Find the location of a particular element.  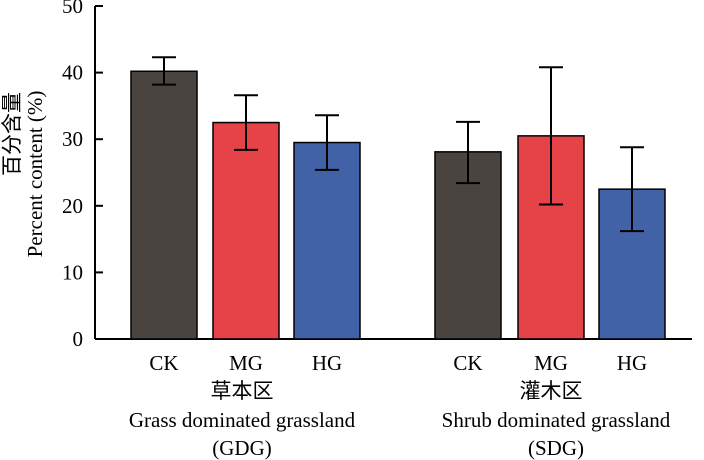

bar-gdg-hg is located at coordinates (327, 240).